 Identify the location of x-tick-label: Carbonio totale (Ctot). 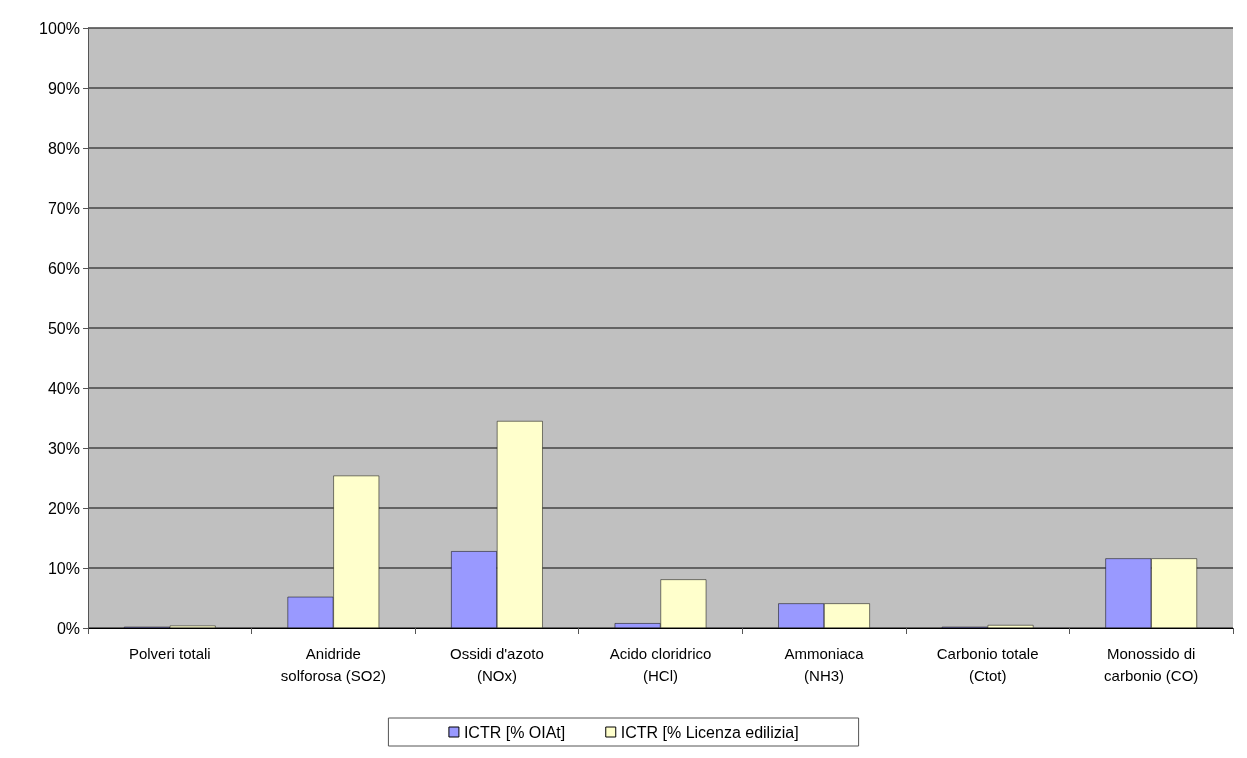
(987, 664).